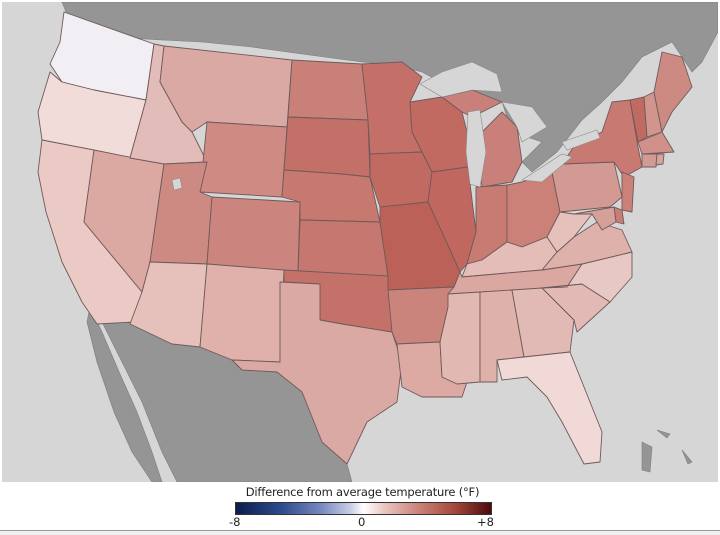 The image size is (720, 535). Describe the element at coordinates (363, 508) in the screenshot. I see `colorbar-gradient` at that location.